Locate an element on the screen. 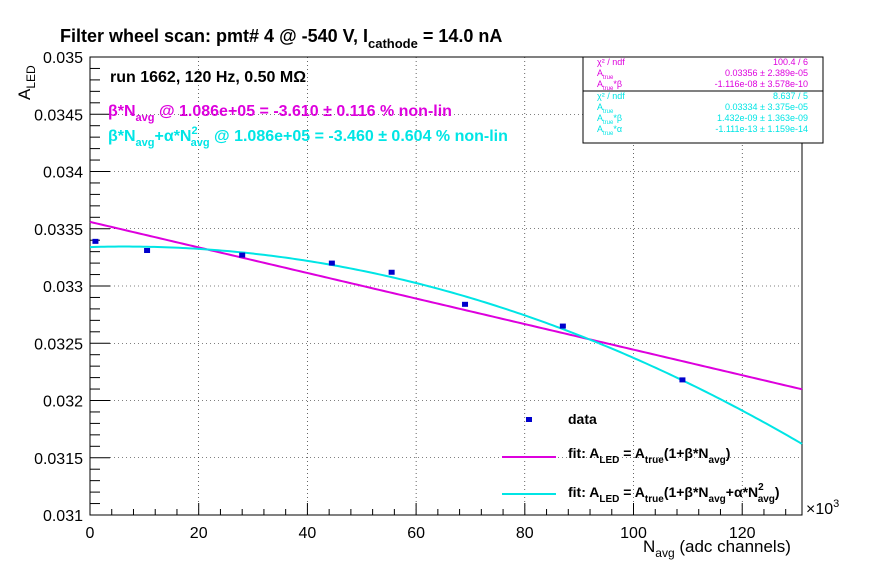  x-axis-multiplier: ×10³ is located at coordinates (822, 508).